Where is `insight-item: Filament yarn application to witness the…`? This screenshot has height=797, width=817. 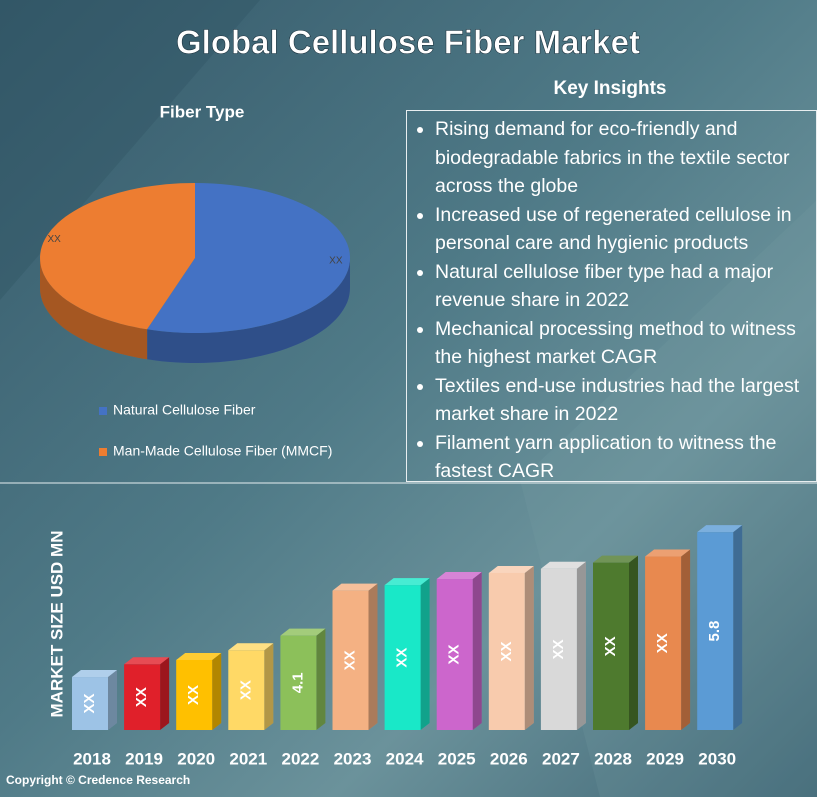 insight-item: Filament yarn application to witness the… is located at coordinates (619, 457).